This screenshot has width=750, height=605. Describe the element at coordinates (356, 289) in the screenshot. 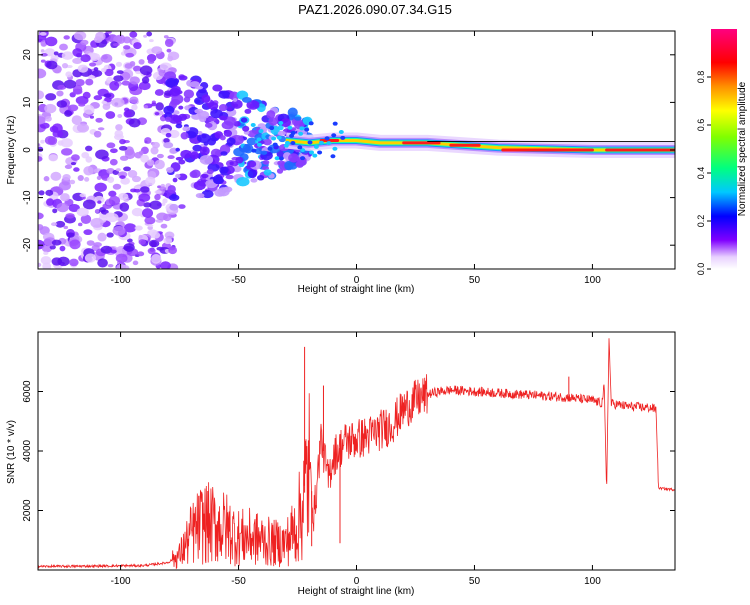

I see `spectrogram-x-label: Height of straight line (km)` at that location.